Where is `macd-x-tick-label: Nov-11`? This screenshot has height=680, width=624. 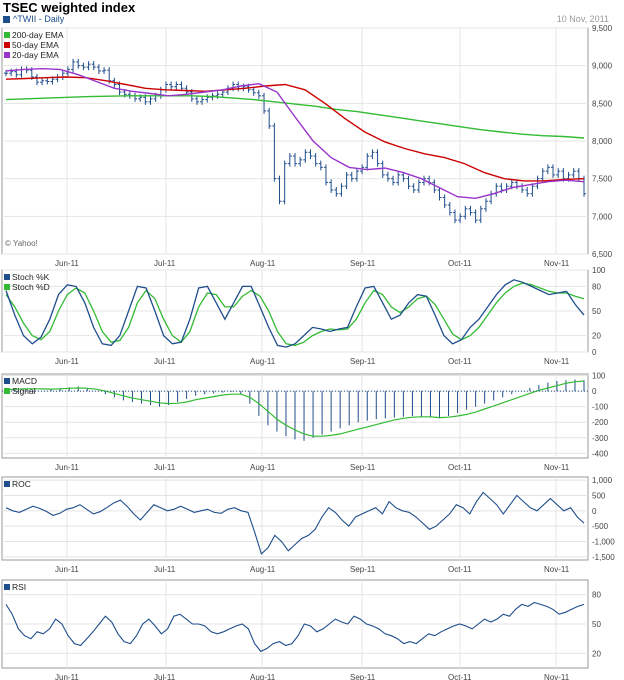 macd-x-tick-label: Nov-11 is located at coordinates (557, 467).